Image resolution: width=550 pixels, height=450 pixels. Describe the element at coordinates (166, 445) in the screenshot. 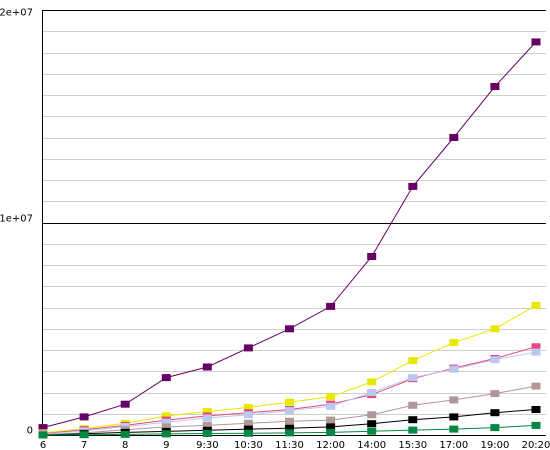

I see `x-tick-label: 9` at that location.